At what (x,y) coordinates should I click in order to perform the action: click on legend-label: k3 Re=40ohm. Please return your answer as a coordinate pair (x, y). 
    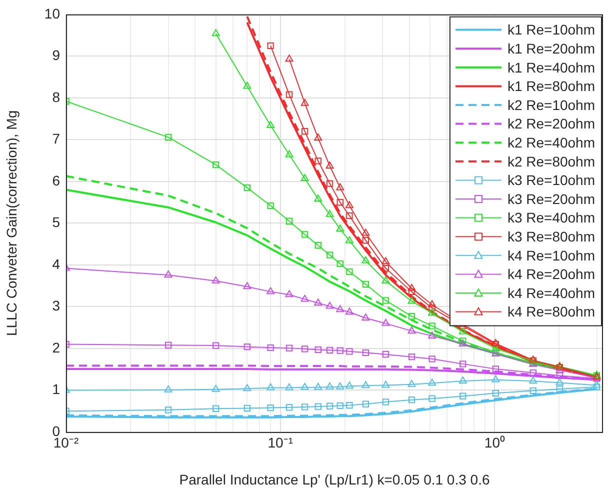
    Looking at the image, I should click on (551, 218).